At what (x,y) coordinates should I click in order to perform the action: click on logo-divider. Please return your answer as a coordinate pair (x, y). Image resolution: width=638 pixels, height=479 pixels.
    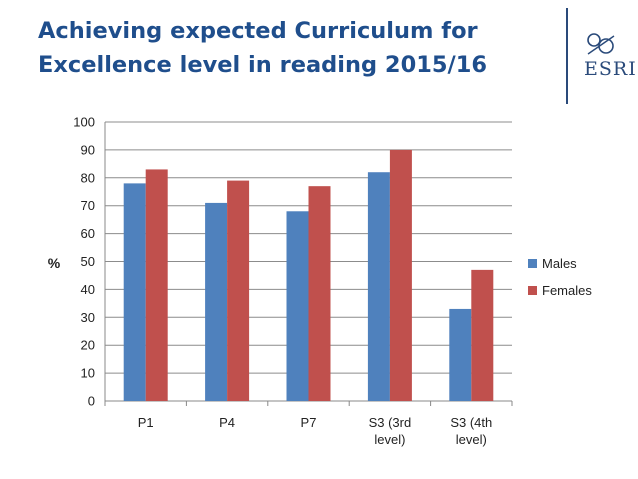
    Looking at the image, I should click on (567, 56).